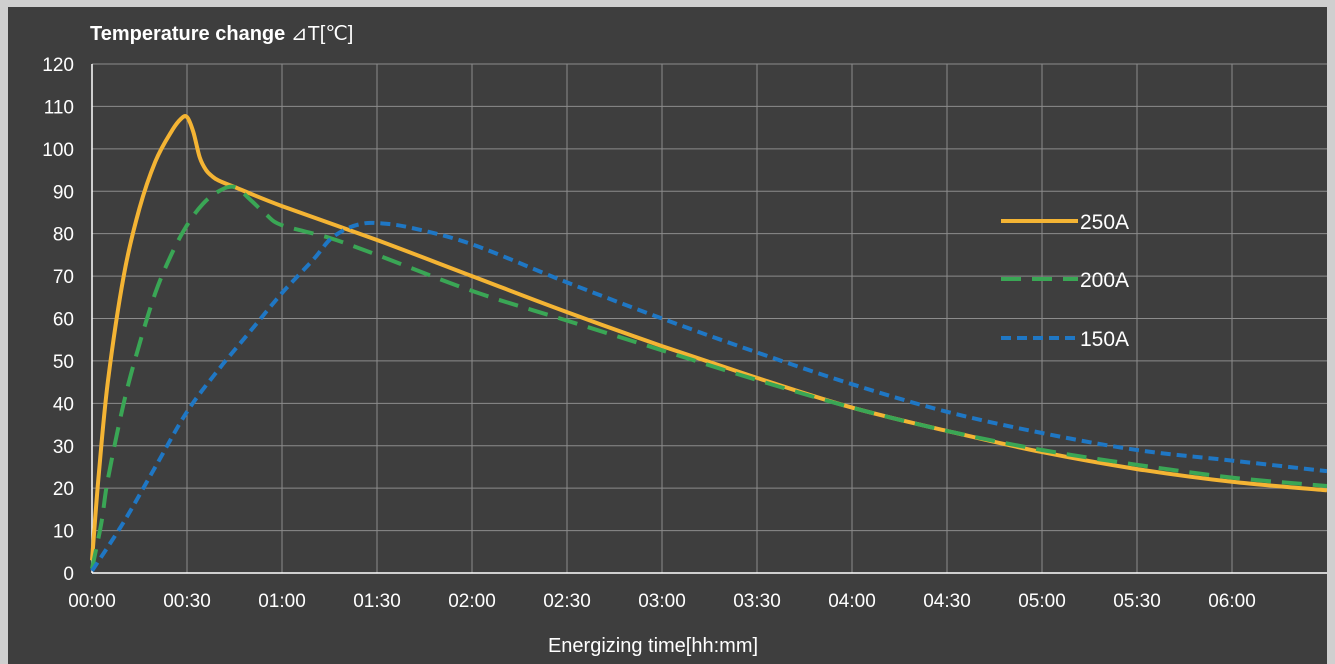  Describe the element at coordinates (757, 601) in the screenshot. I see `x-tick-label: 03:30` at that location.